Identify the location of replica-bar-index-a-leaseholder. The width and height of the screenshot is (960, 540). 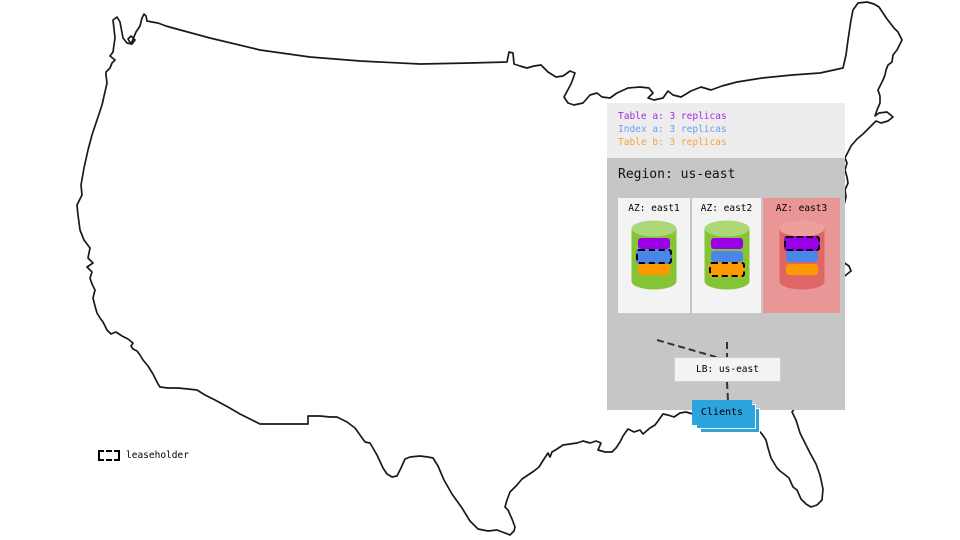
(654, 256).